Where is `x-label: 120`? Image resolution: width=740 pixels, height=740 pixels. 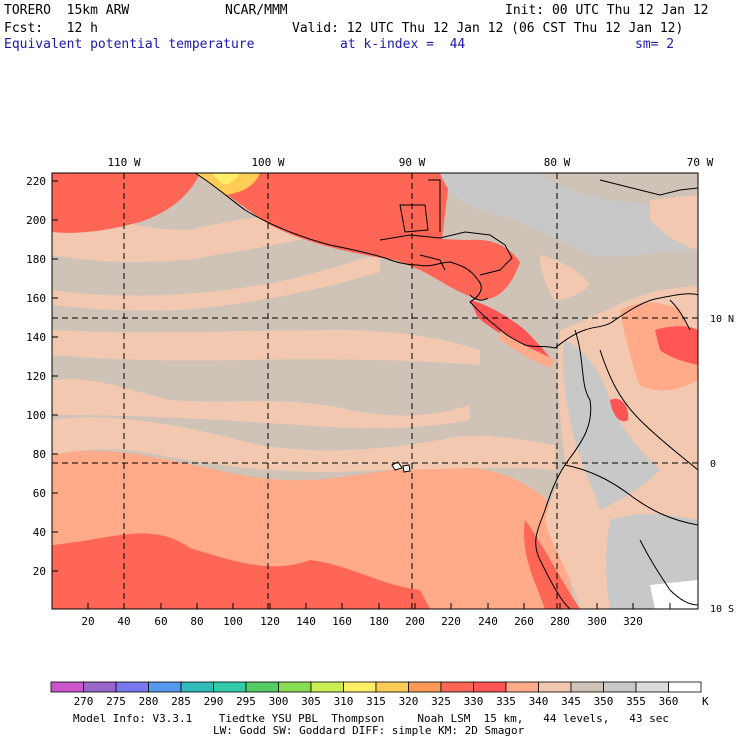 x-label: 120 is located at coordinates (270, 621).